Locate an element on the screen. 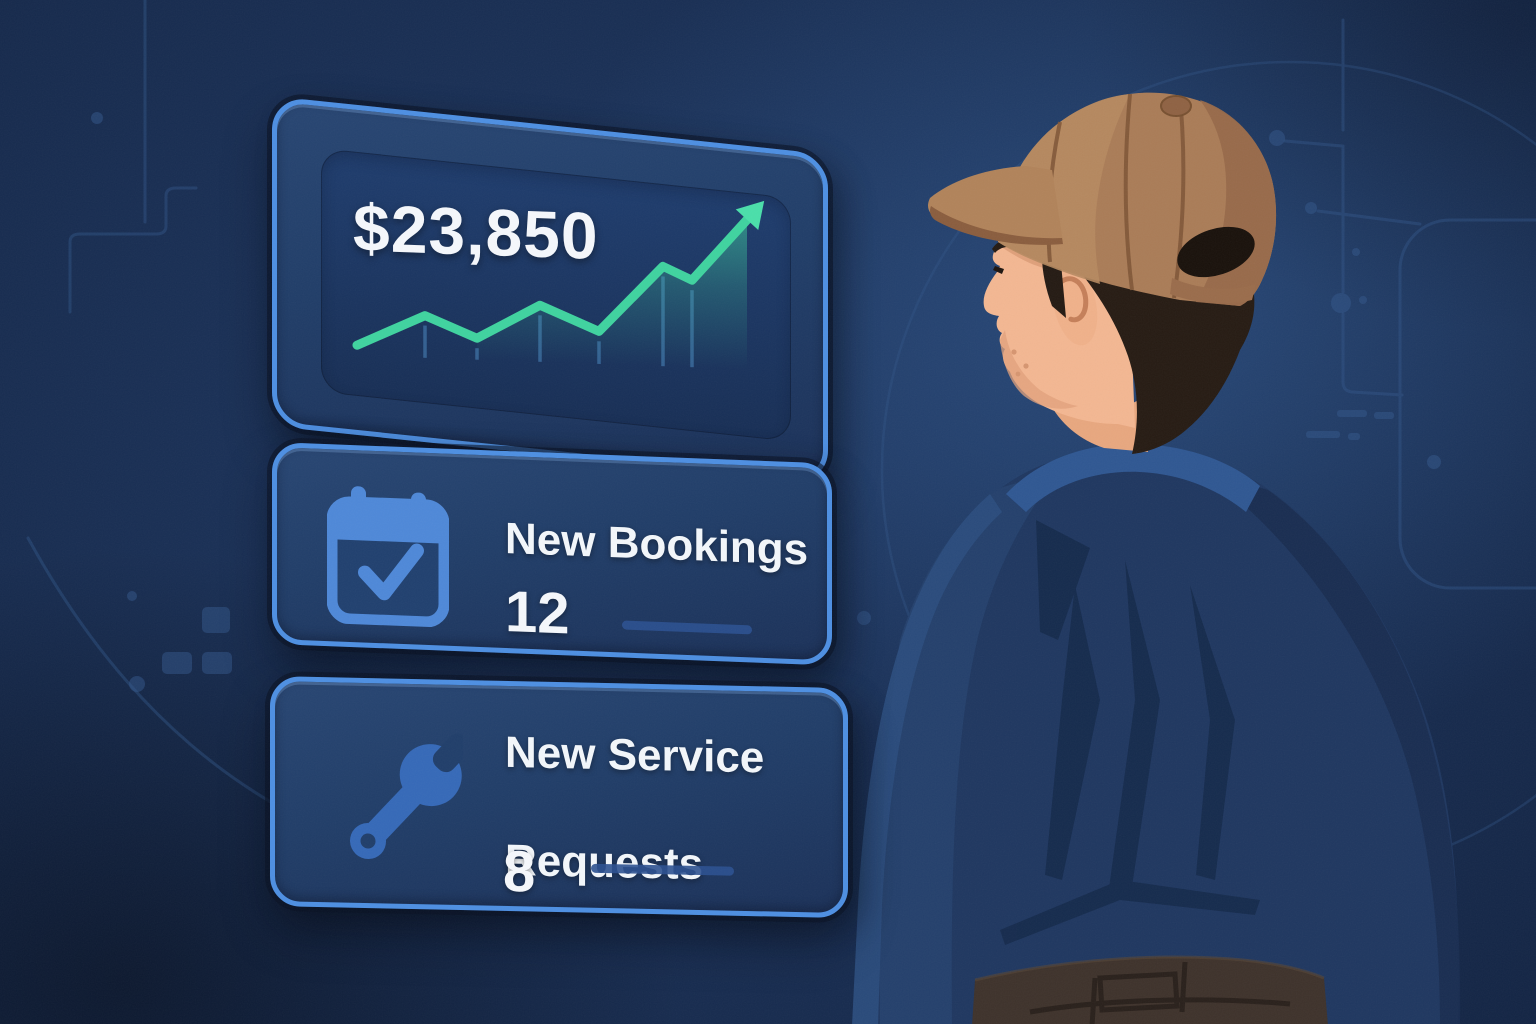 The image size is (1536, 1024). cap-button is located at coordinates (1176, 106).